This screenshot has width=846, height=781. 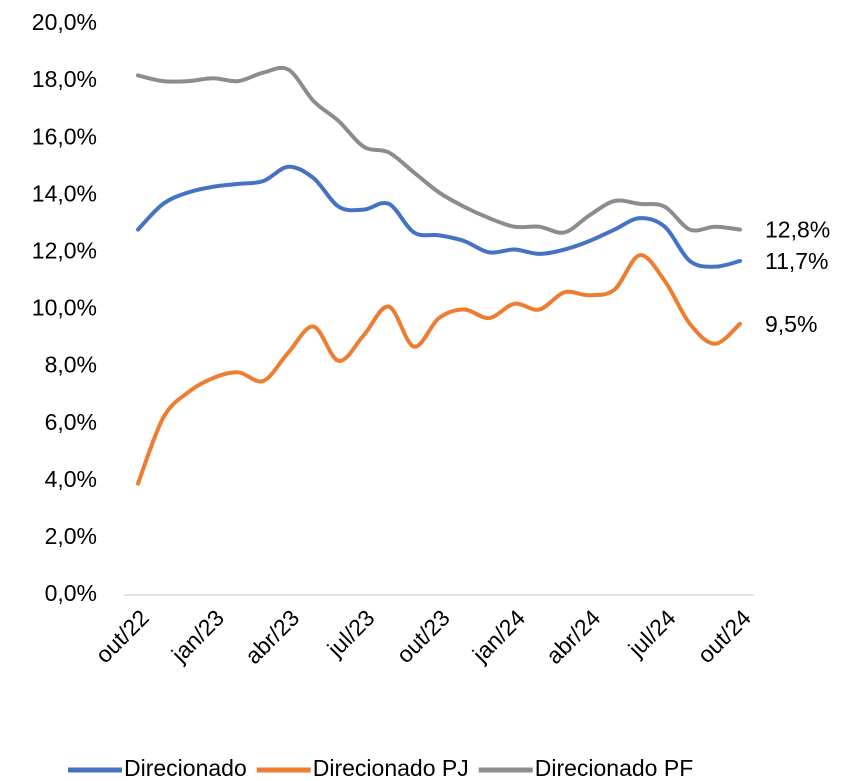 What do you see at coordinates (791, 324) in the screenshot?
I see `data-label: 9,5%` at bounding box center [791, 324].